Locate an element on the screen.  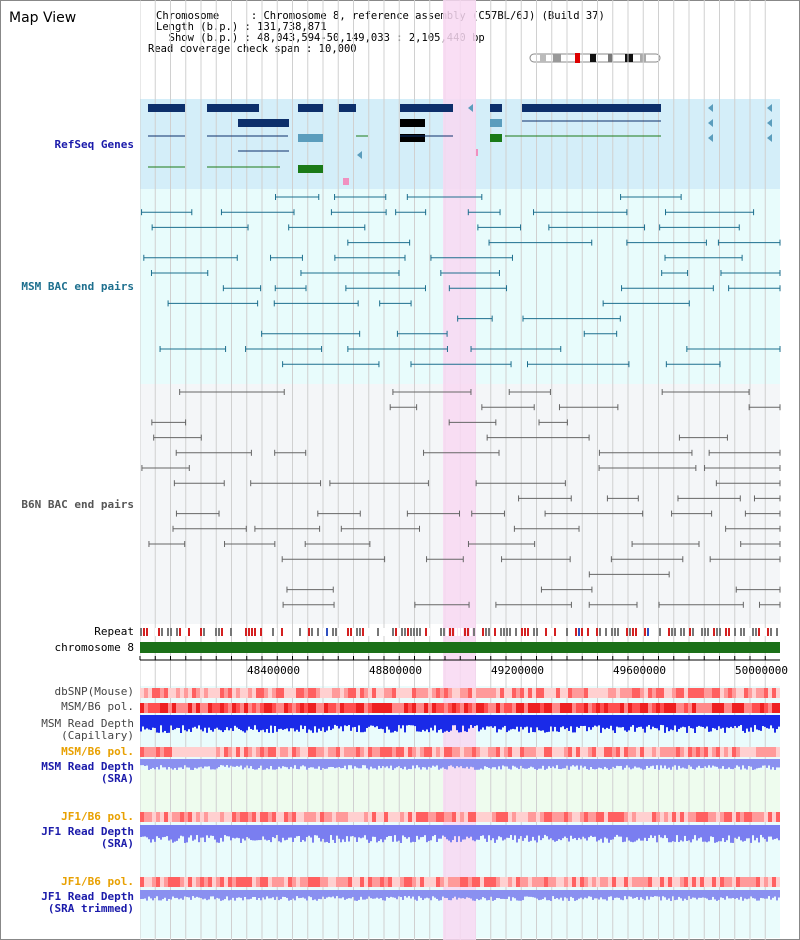
msm-bac-features is located at coordinates (461, 281).